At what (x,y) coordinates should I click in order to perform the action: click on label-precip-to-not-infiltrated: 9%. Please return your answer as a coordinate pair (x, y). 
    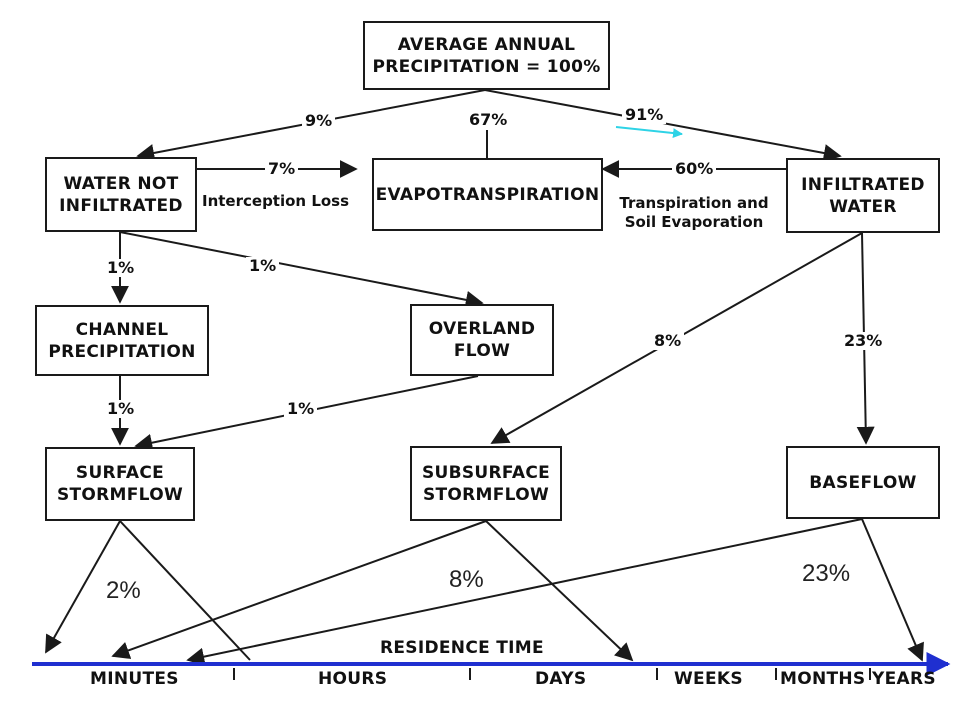
    Looking at the image, I should click on (319, 121).